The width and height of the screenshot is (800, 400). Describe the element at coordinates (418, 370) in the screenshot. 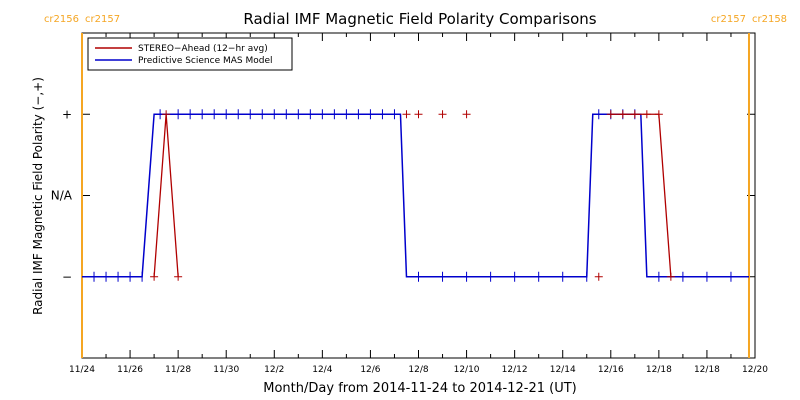

I see `x-tick-label: 12/8` at that location.